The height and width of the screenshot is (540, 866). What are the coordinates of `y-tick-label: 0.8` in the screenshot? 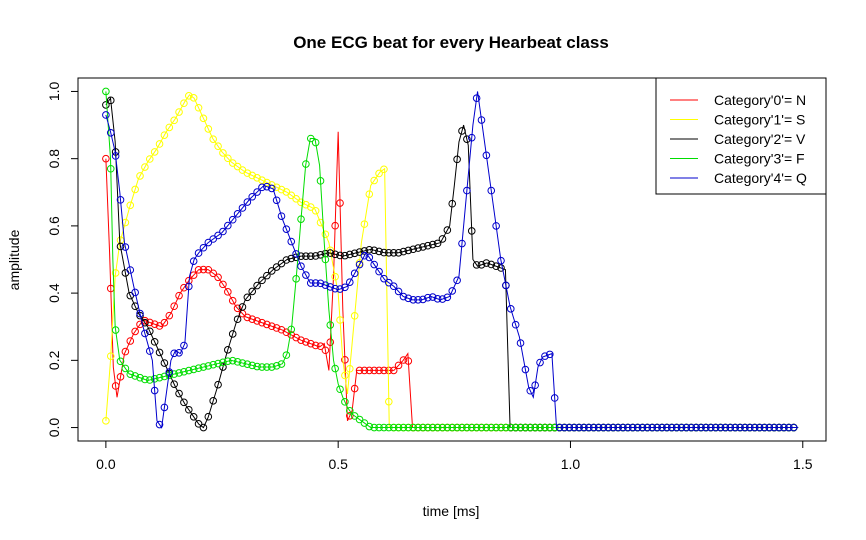 It's located at (54, 159).